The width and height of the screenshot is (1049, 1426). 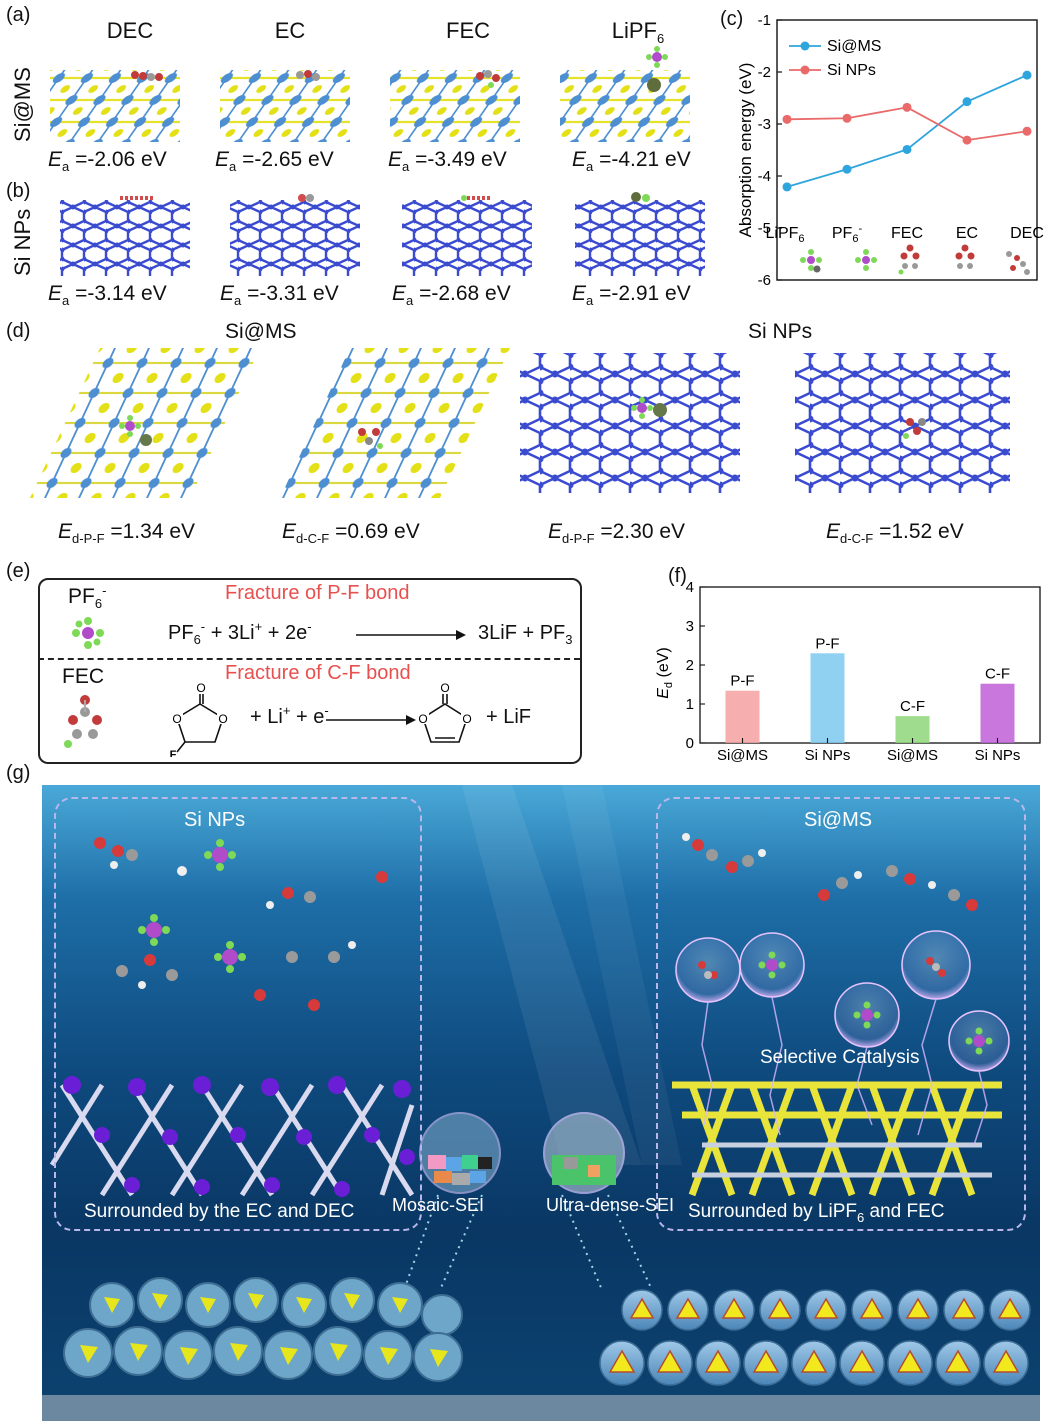 I want to click on fec-species-icon, so click(x=83, y=721).